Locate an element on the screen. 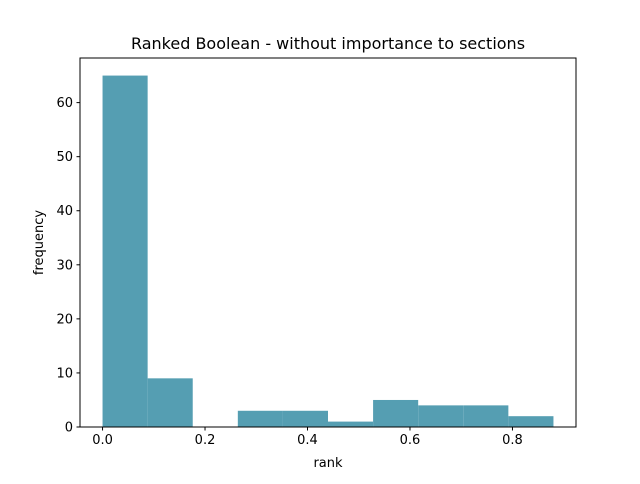  x-axis-label: rank is located at coordinates (328, 463).